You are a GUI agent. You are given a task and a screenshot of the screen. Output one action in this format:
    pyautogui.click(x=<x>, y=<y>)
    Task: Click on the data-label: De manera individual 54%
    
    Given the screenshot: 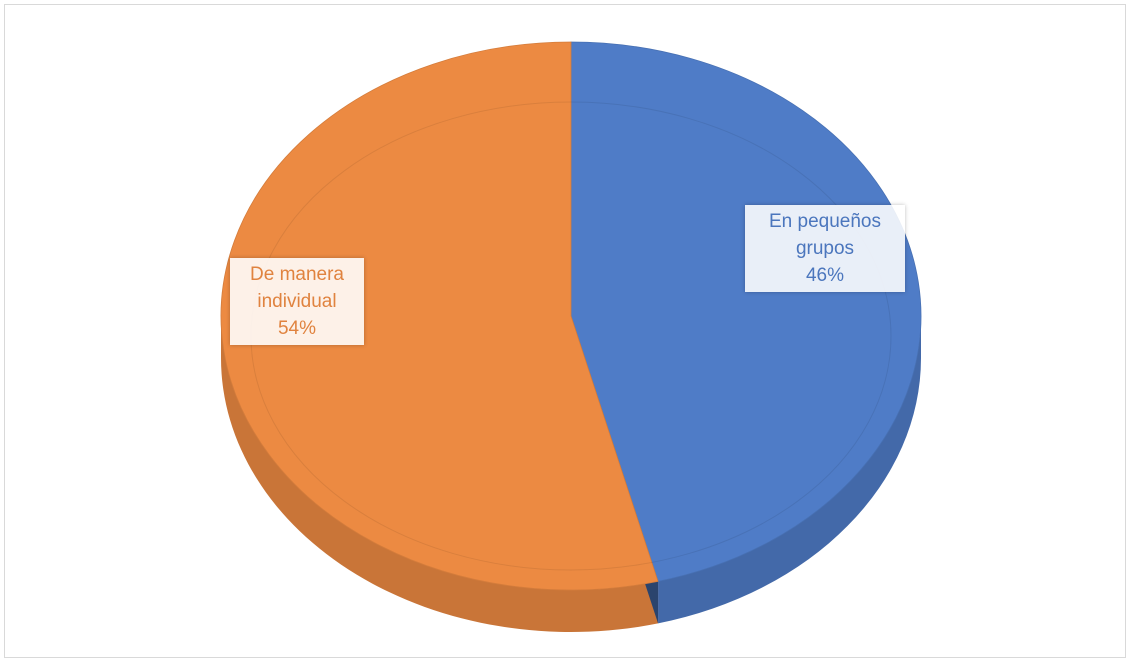 What is the action you would take?
    pyautogui.click(x=297, y=301)
    